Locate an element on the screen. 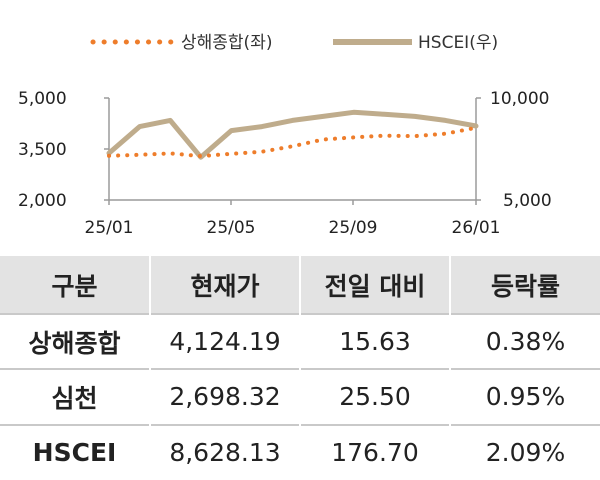  header-price: 현재가 is located at coordinates (224, 285).